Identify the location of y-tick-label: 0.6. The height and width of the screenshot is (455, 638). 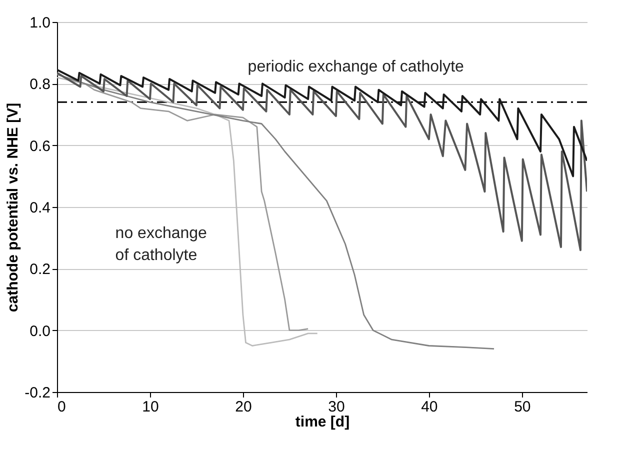
(40, 146).